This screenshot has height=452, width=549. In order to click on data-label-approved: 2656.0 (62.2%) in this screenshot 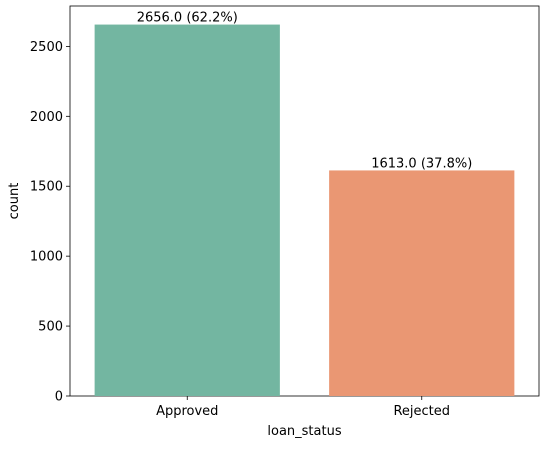, I will do `click(187, 18)`.